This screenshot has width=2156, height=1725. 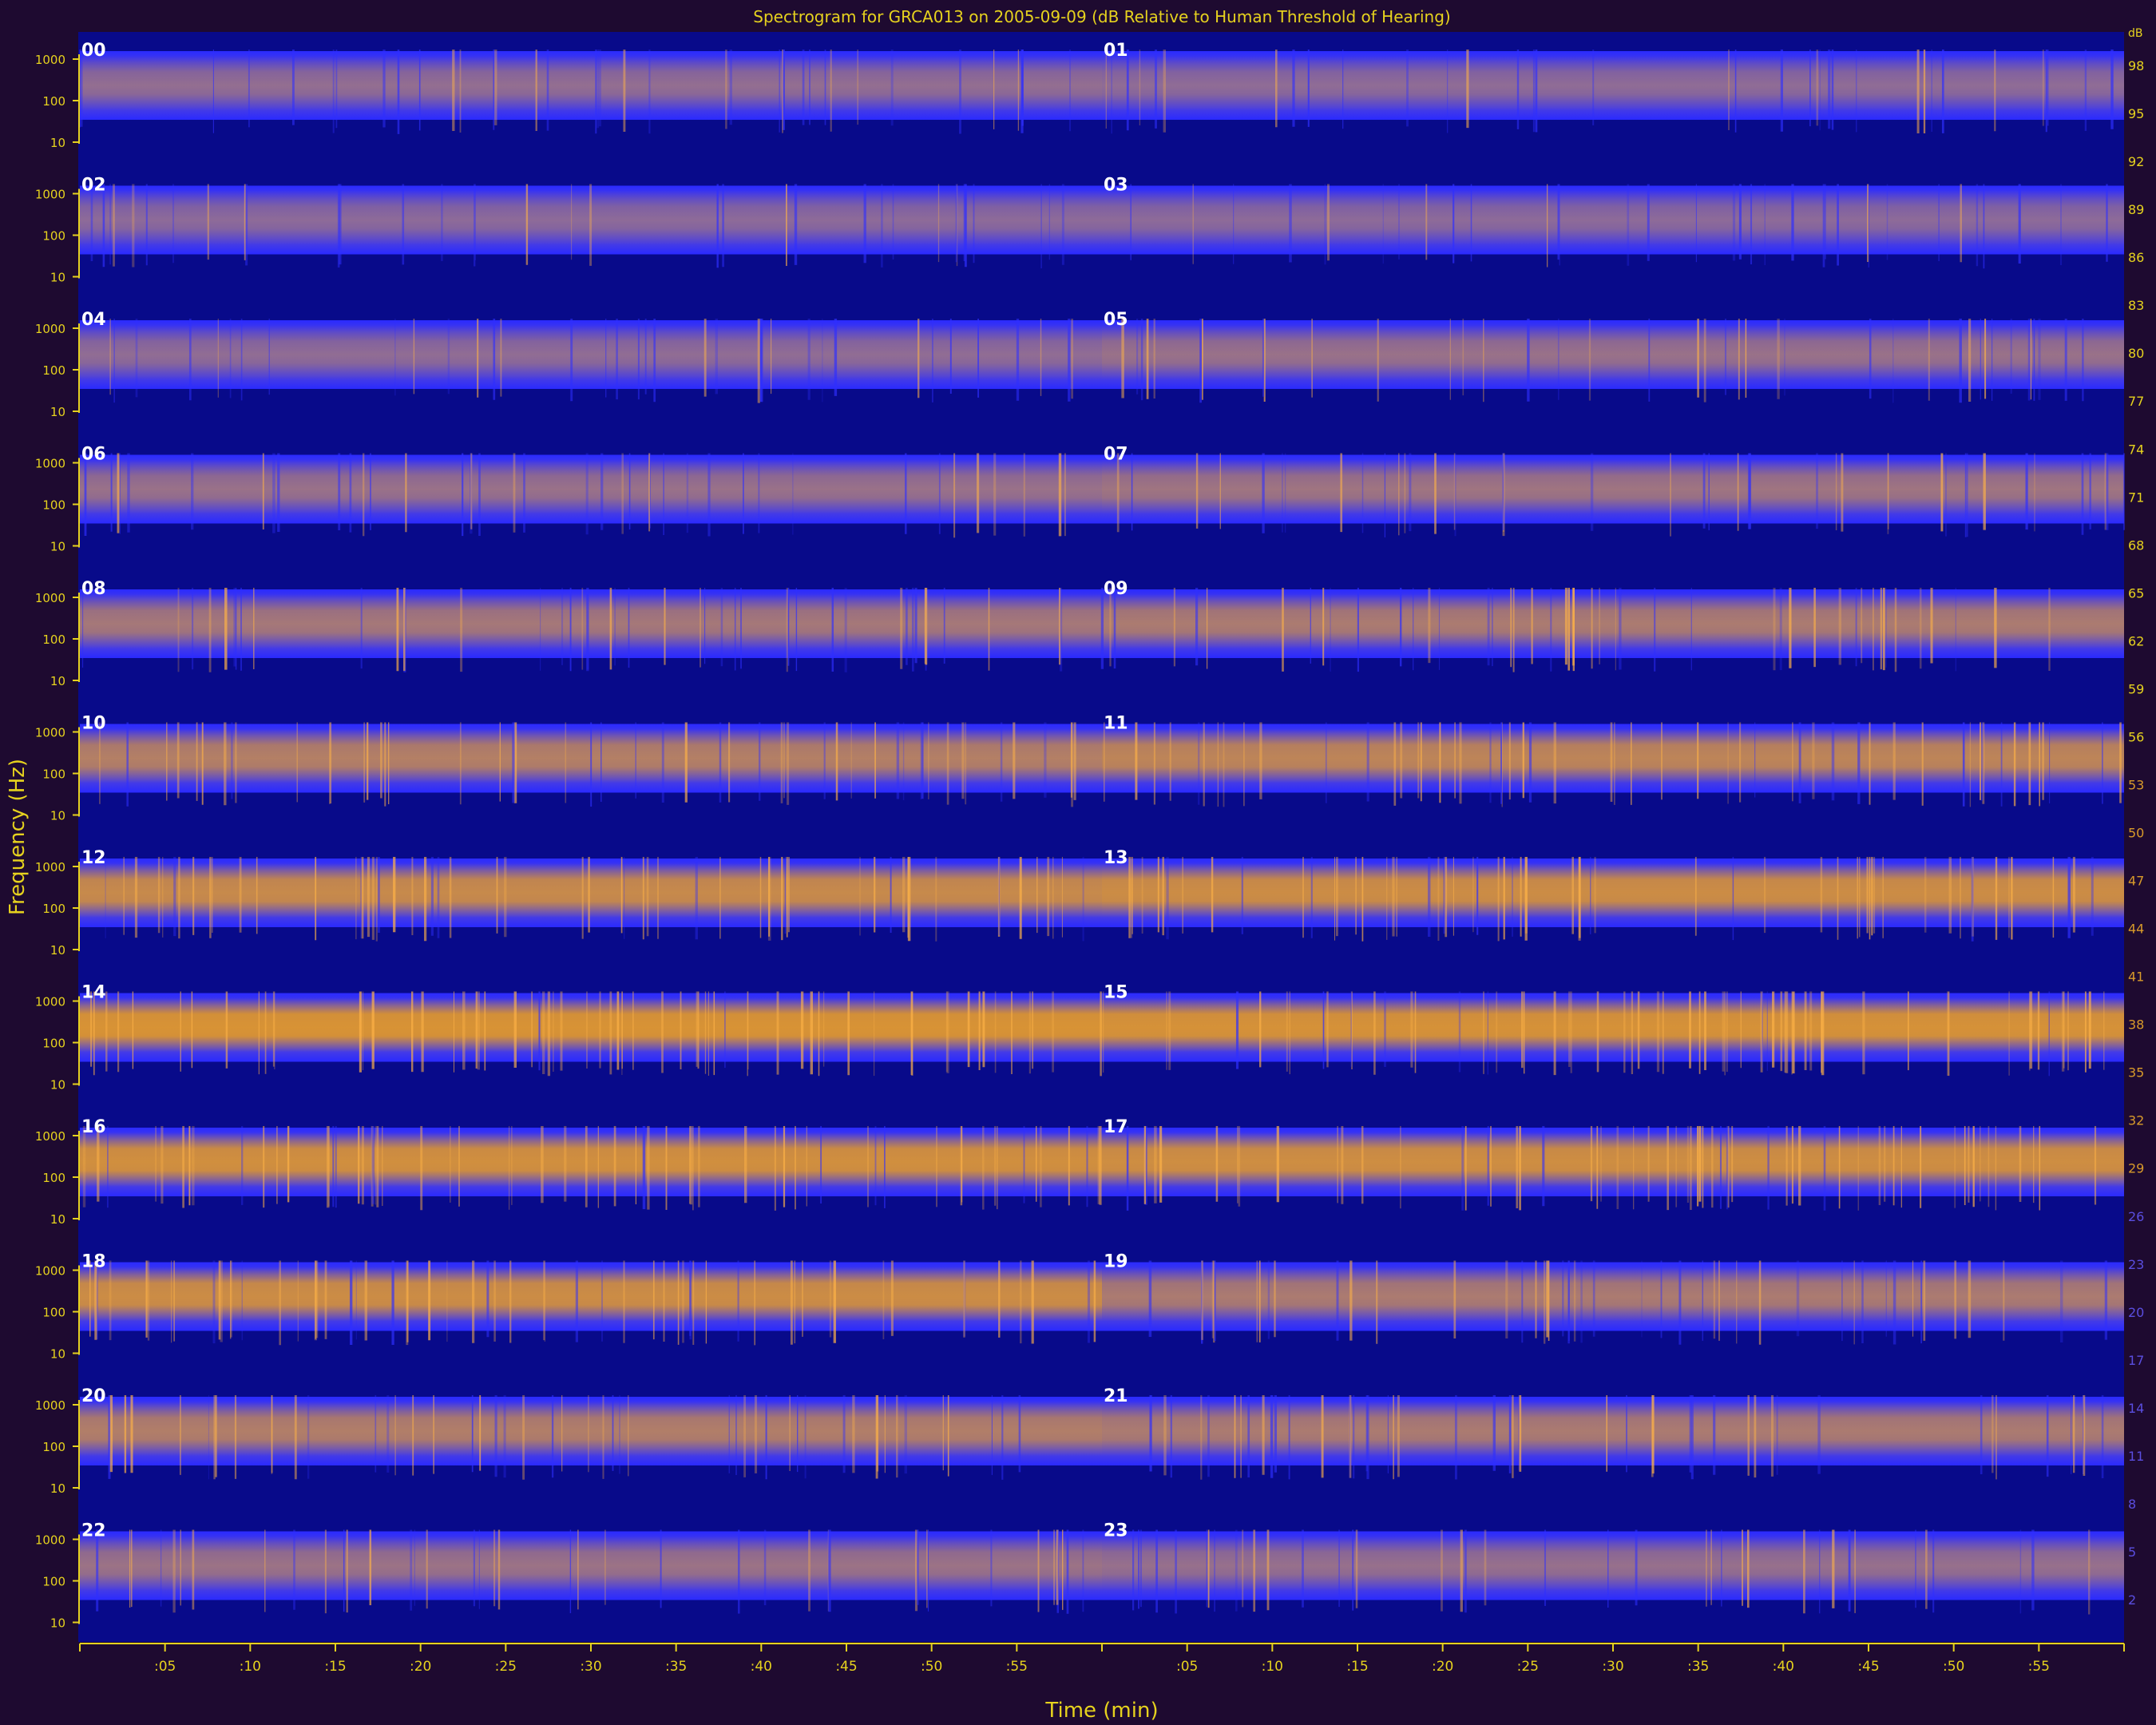 What do you see at coordinates (2136, 545) in the screenshot?
I see `colorbar-tick-label: 68` at bounding box center [2136, 545].